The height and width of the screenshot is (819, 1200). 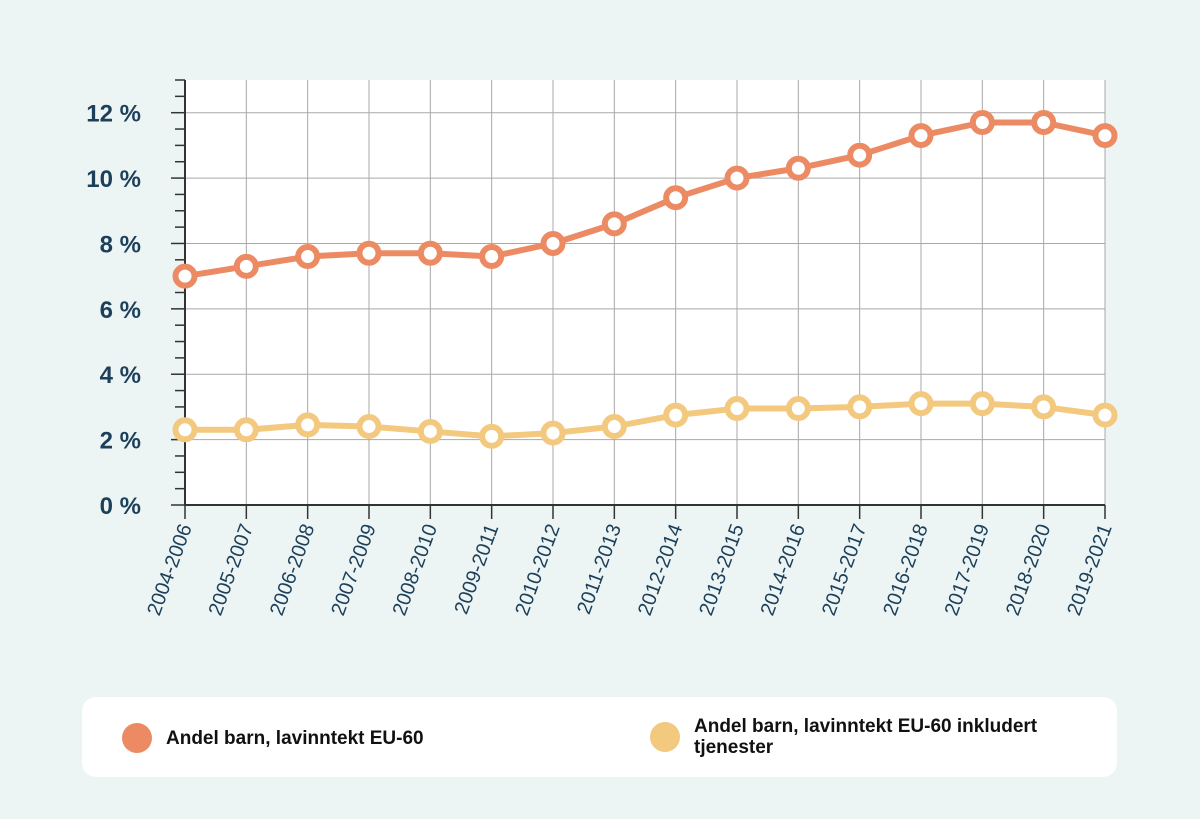 What do you see at coordinates (660, 569) in the screenshot?
I see `x-tick-label: 2012-2014` at bounding box center [660, 569].